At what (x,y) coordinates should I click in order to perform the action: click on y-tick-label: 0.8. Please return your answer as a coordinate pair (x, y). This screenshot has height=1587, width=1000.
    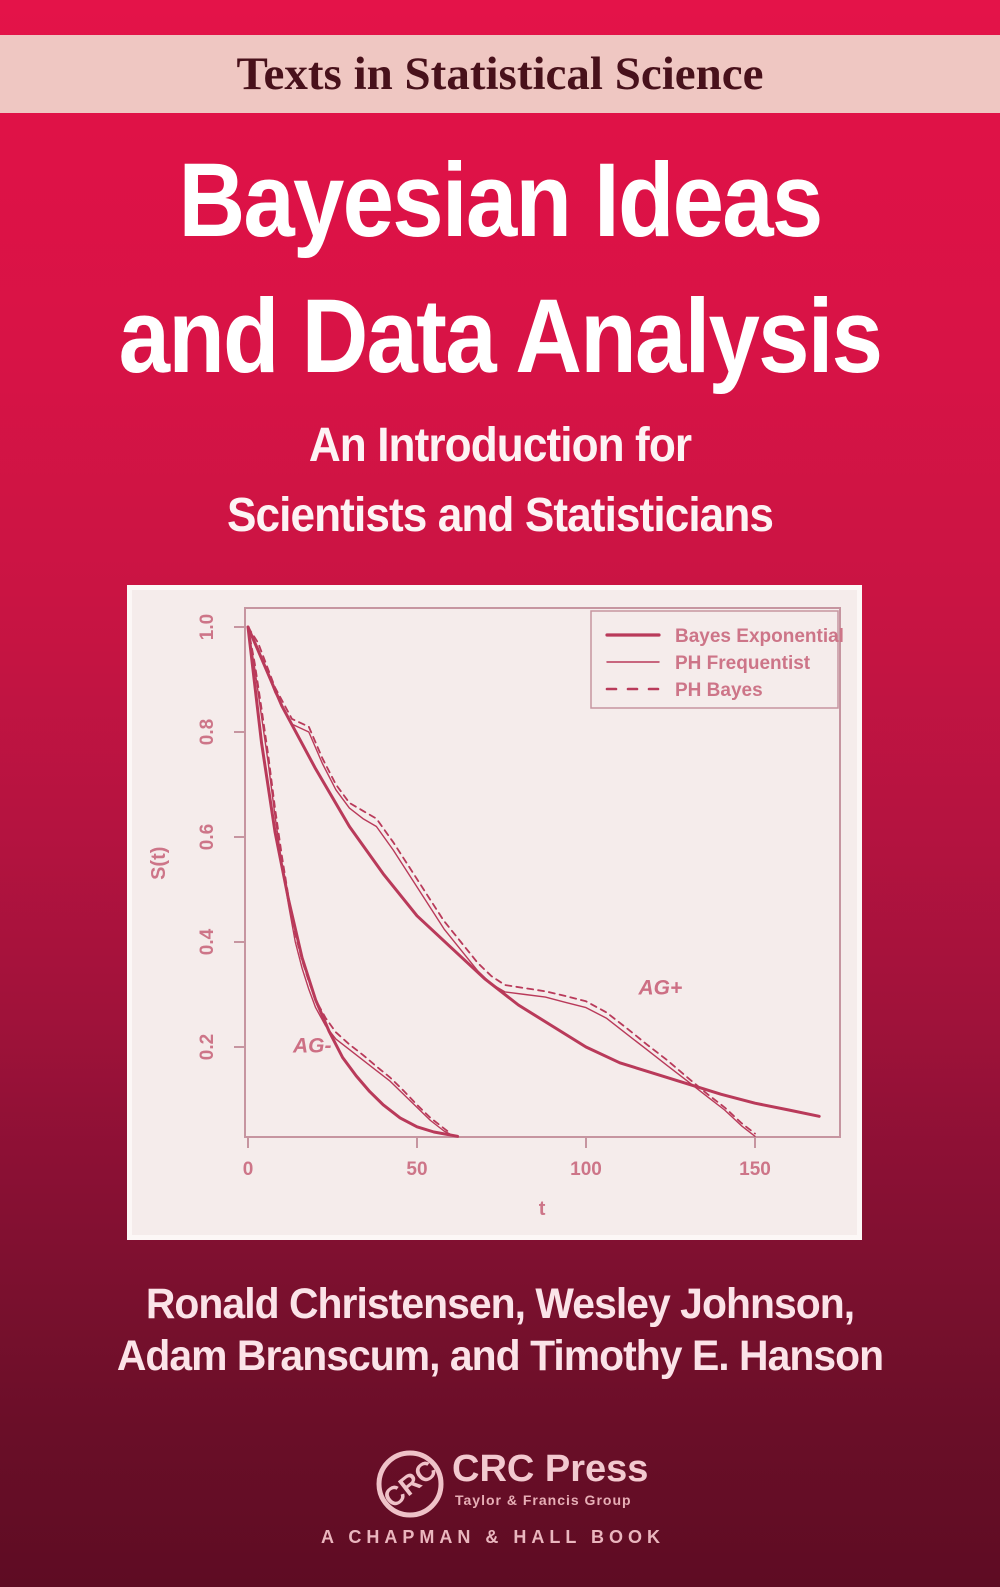
    Looking at the image, I should click on (207, 732).